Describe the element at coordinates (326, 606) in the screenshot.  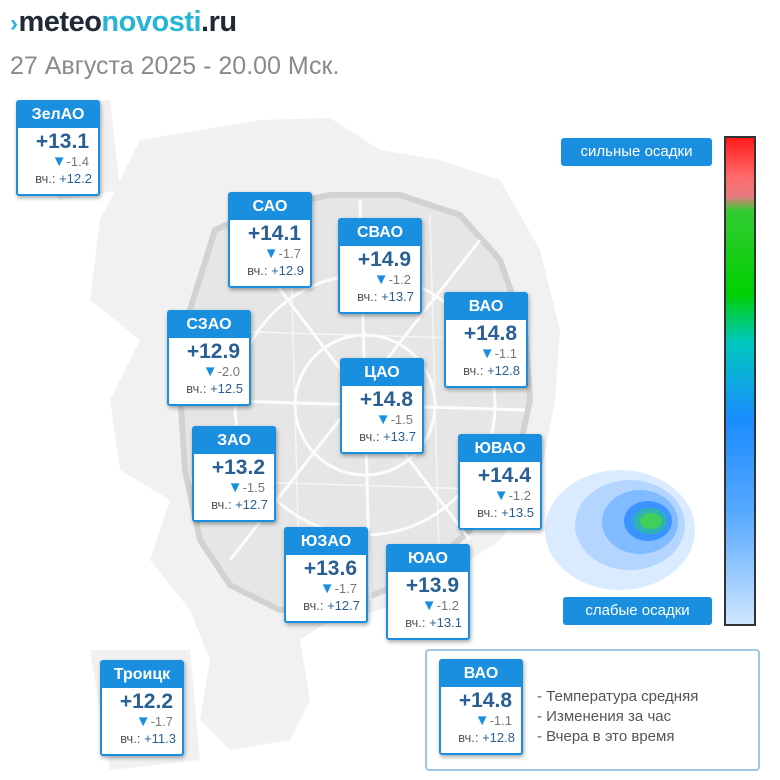
I see `district-yesterday: вч.: +12.7` at that location.